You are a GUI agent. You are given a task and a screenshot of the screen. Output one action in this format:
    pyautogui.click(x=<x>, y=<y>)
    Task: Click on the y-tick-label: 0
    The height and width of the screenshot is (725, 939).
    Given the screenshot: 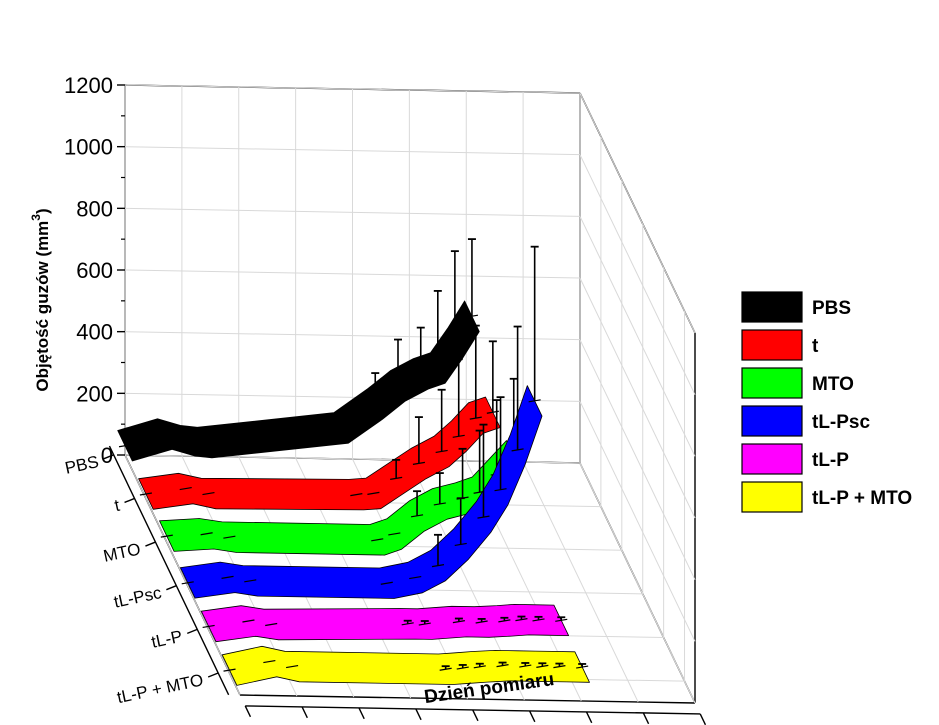 What is the action you would take?
    pyautogui.click(x=107, y=455)
    